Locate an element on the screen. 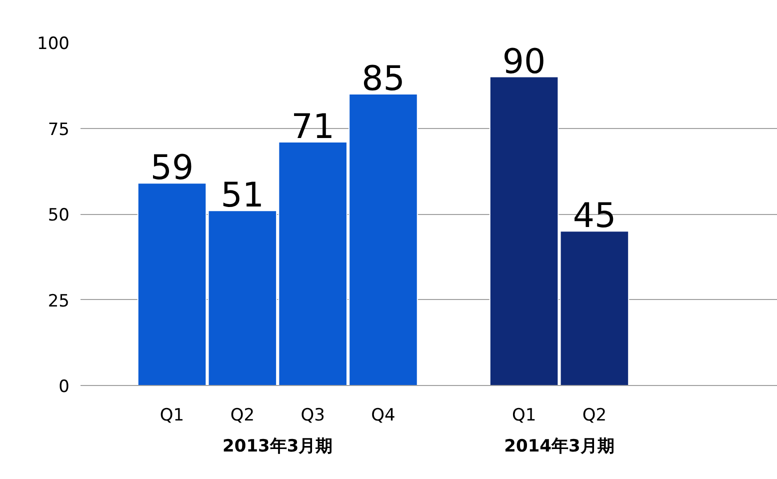 Image resolution: width=777 pixels, height=479 pixels. data-label: 71 is located at coordinates (312, 126).